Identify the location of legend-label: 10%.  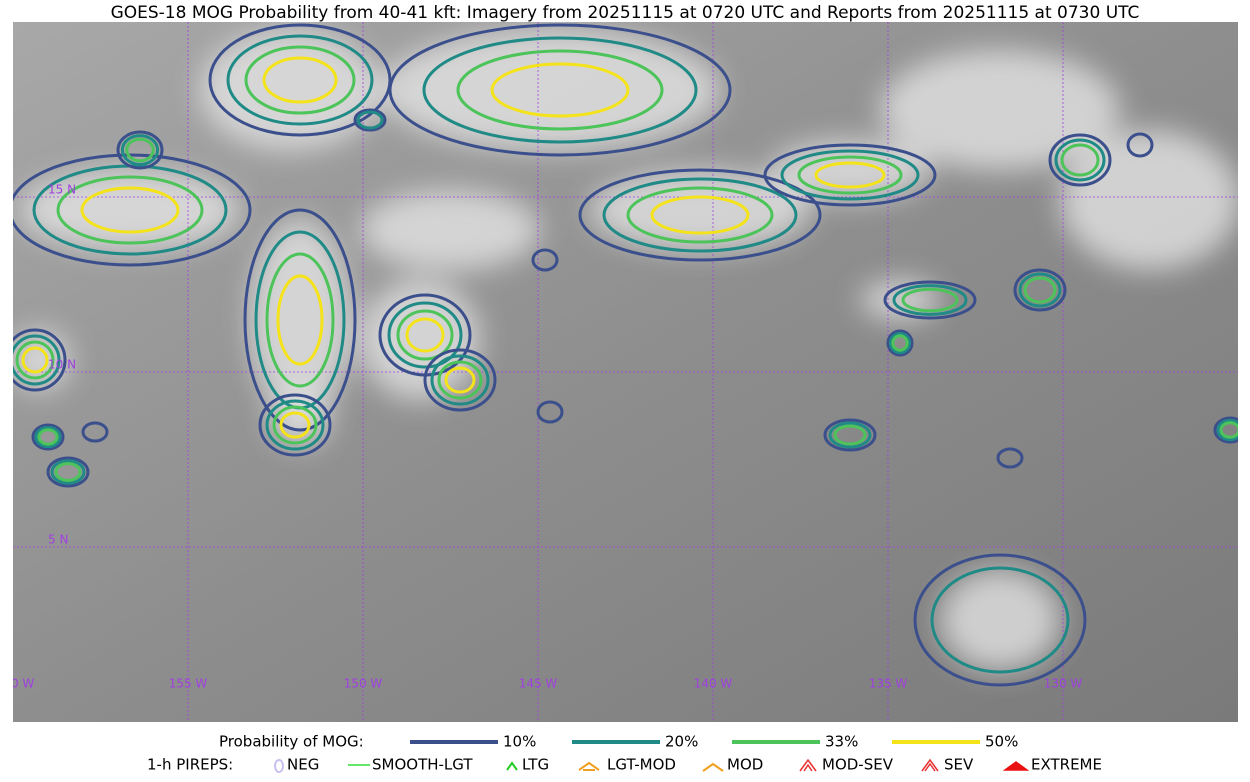
(519, 742).